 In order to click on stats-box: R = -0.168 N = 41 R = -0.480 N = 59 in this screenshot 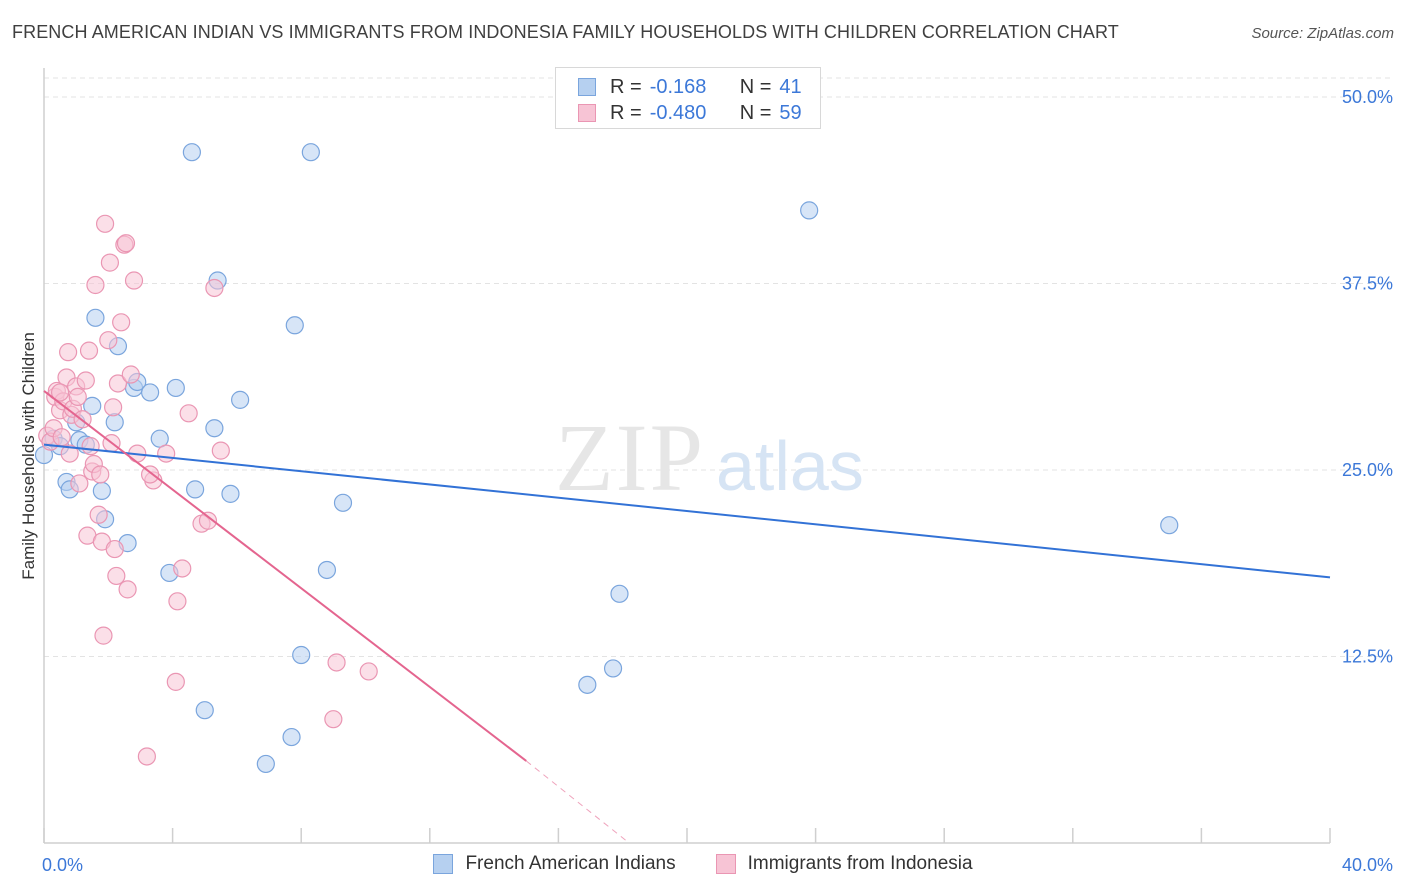, I will do `click(688, 98)`.